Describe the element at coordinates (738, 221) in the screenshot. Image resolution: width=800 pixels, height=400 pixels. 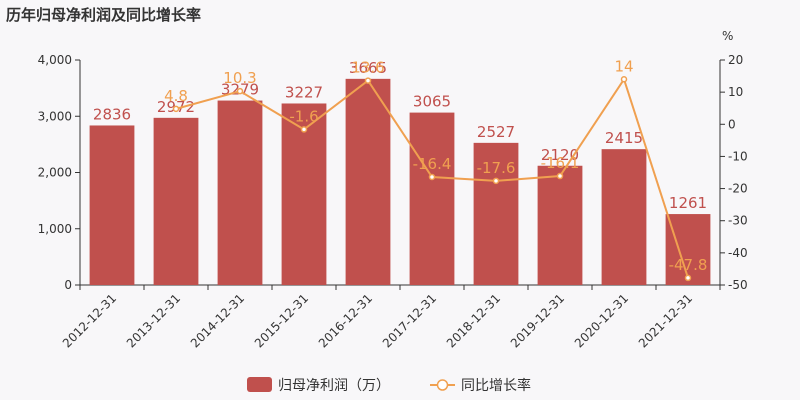
I see `right-axis-tick-label: -30` at that location.